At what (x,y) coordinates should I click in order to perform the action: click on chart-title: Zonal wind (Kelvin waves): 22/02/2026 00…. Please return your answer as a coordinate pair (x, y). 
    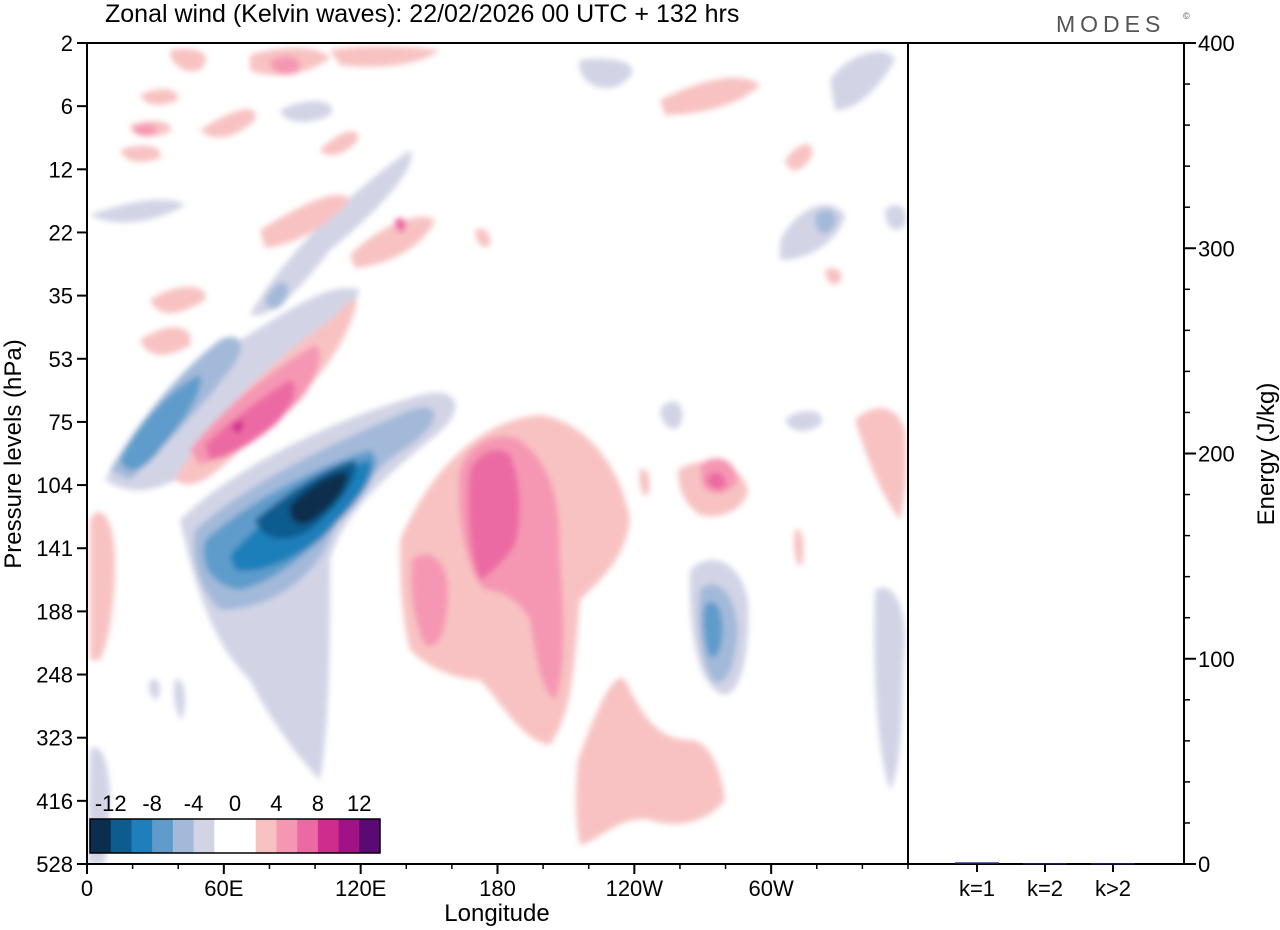
    Looking at the image, I should click on (422, 14).